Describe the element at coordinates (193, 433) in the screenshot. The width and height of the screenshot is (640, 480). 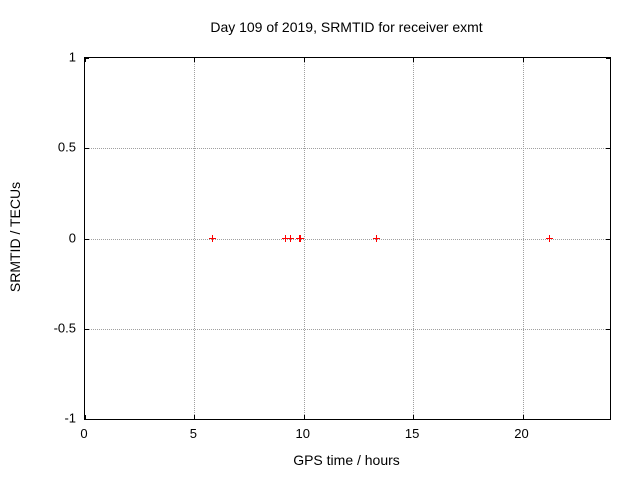
I see `x-tick-label: 5` at that location.